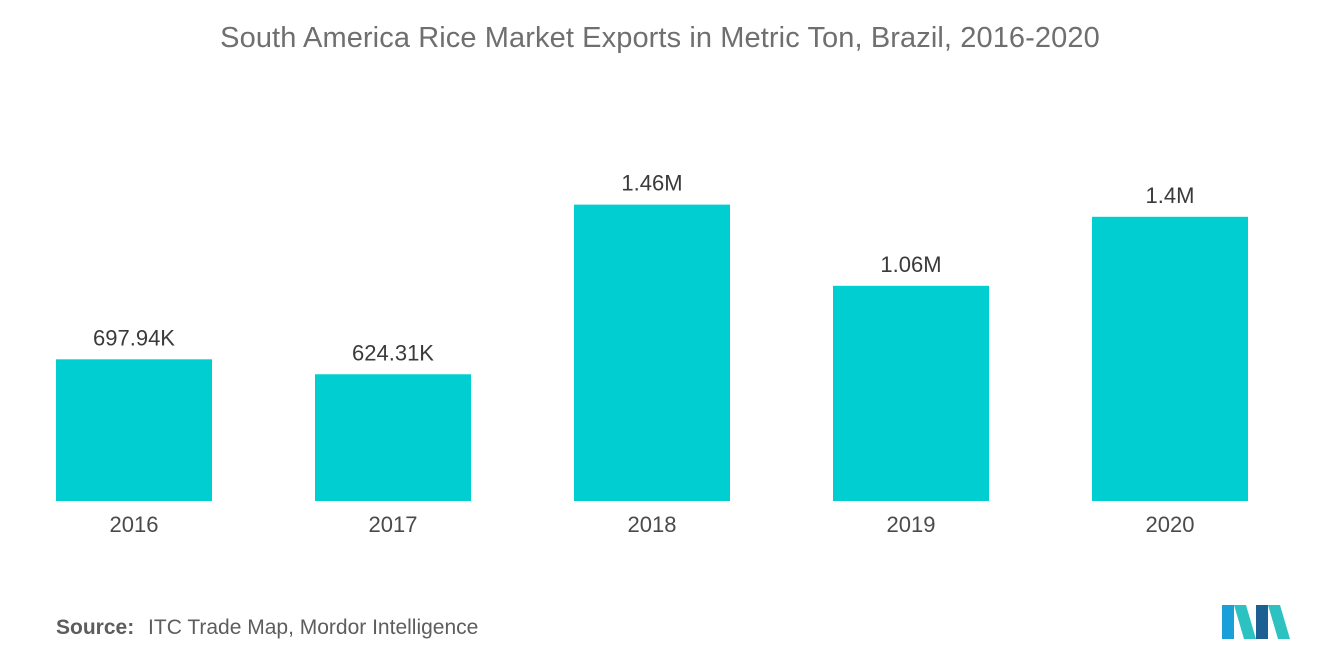 The width and height of the screenshot is (1320, 665). What do you see at coordinates (911, 393) in the screenshot?
I see `bar-2019` at bounding box center [911, 393].